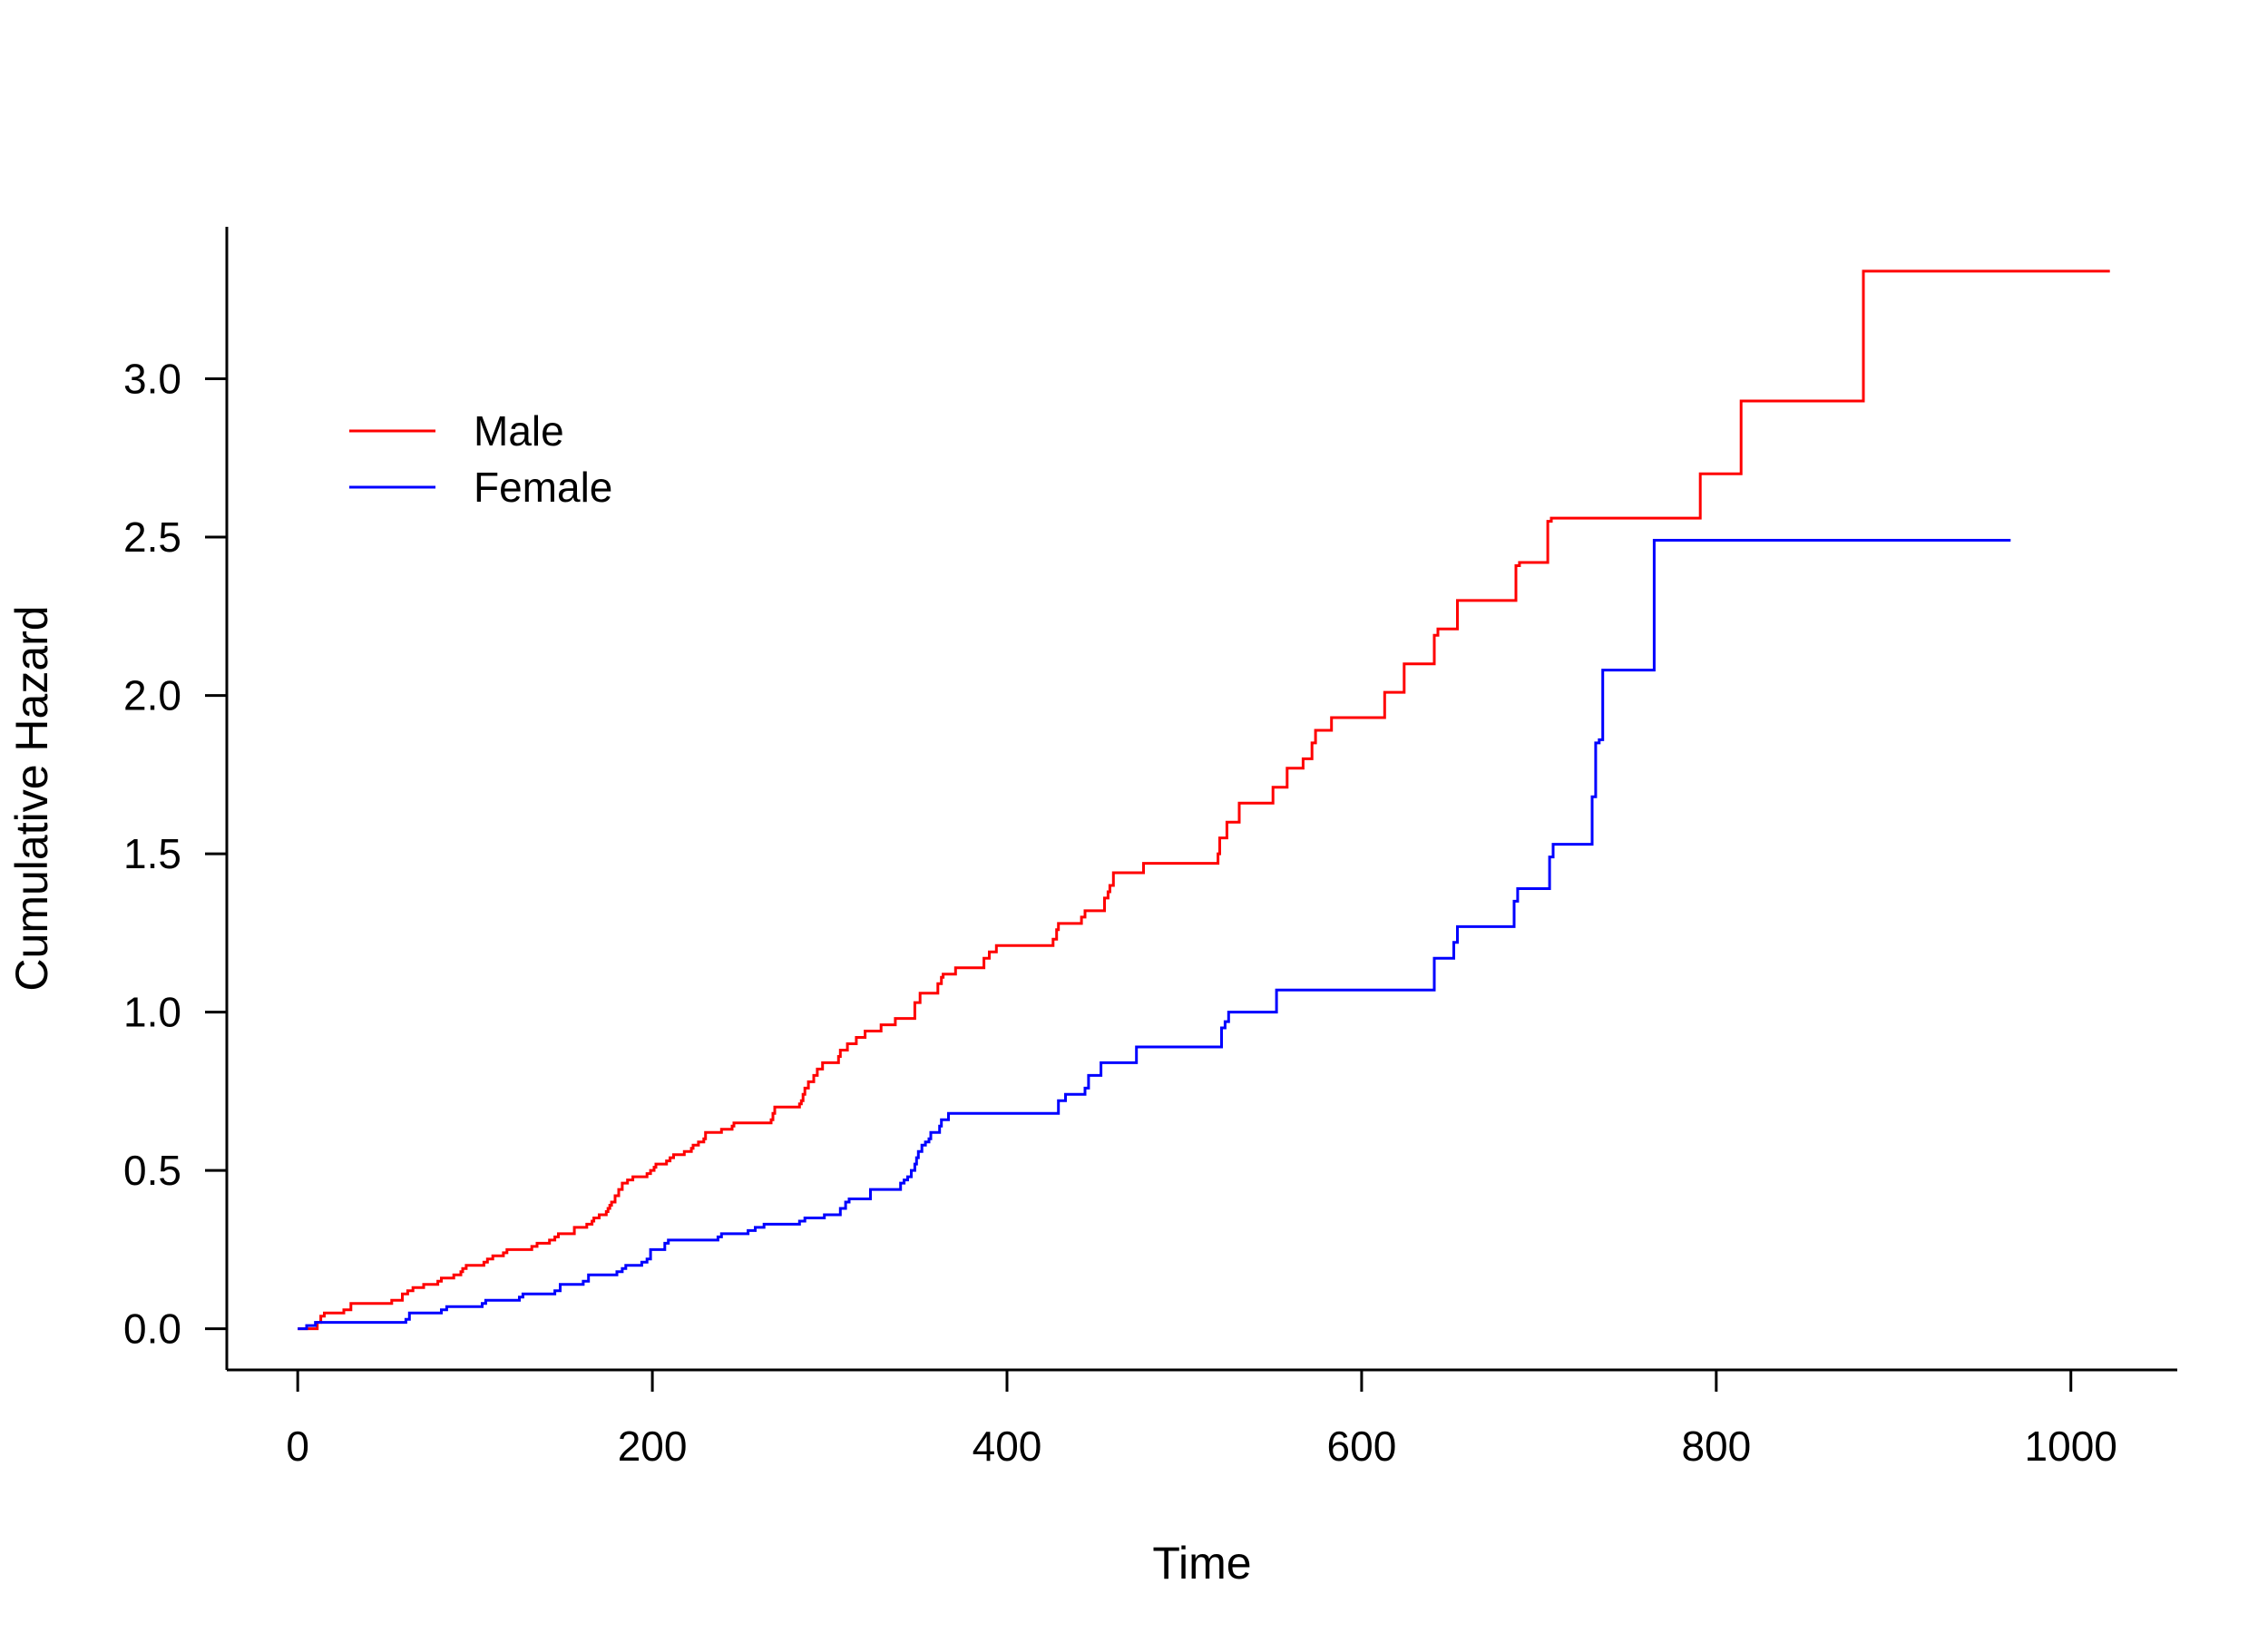  What do you see at coordinates (152, 853) in the screenshot?
I see `y-tick-label: 1.5` at bounding box center [152, 853].